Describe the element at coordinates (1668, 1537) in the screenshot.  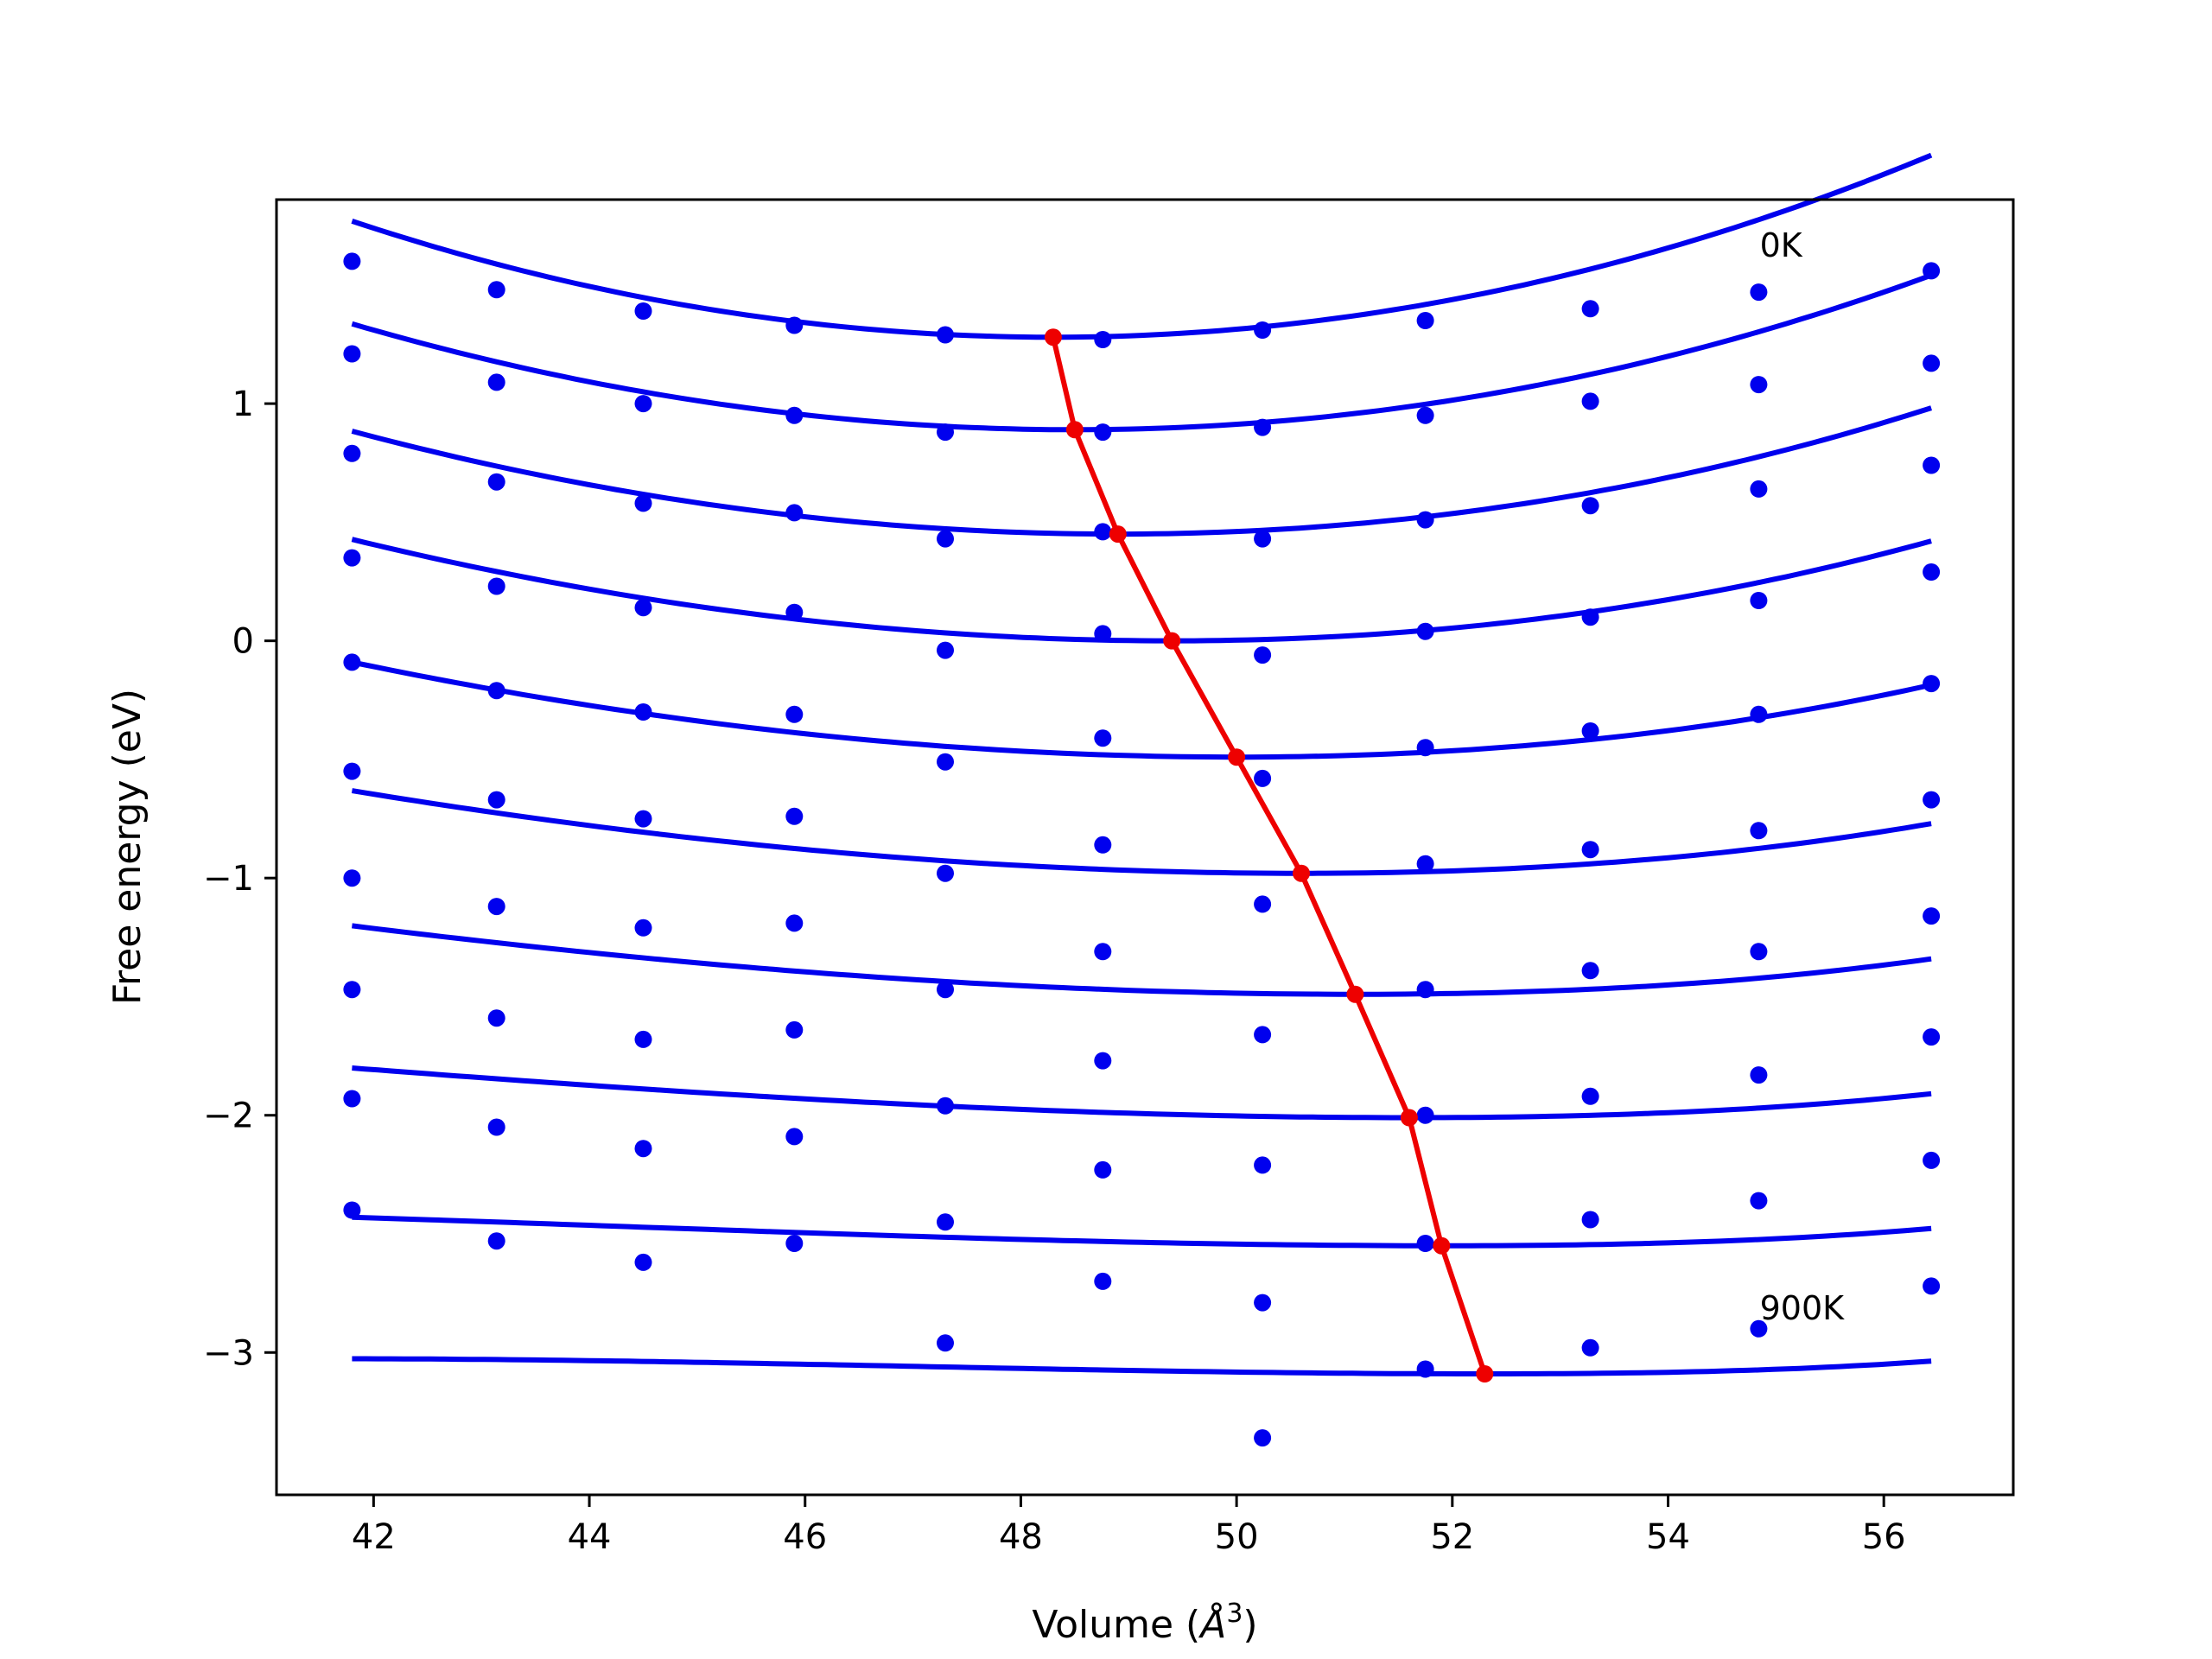
I see `x-tick-label: 54` at that location.